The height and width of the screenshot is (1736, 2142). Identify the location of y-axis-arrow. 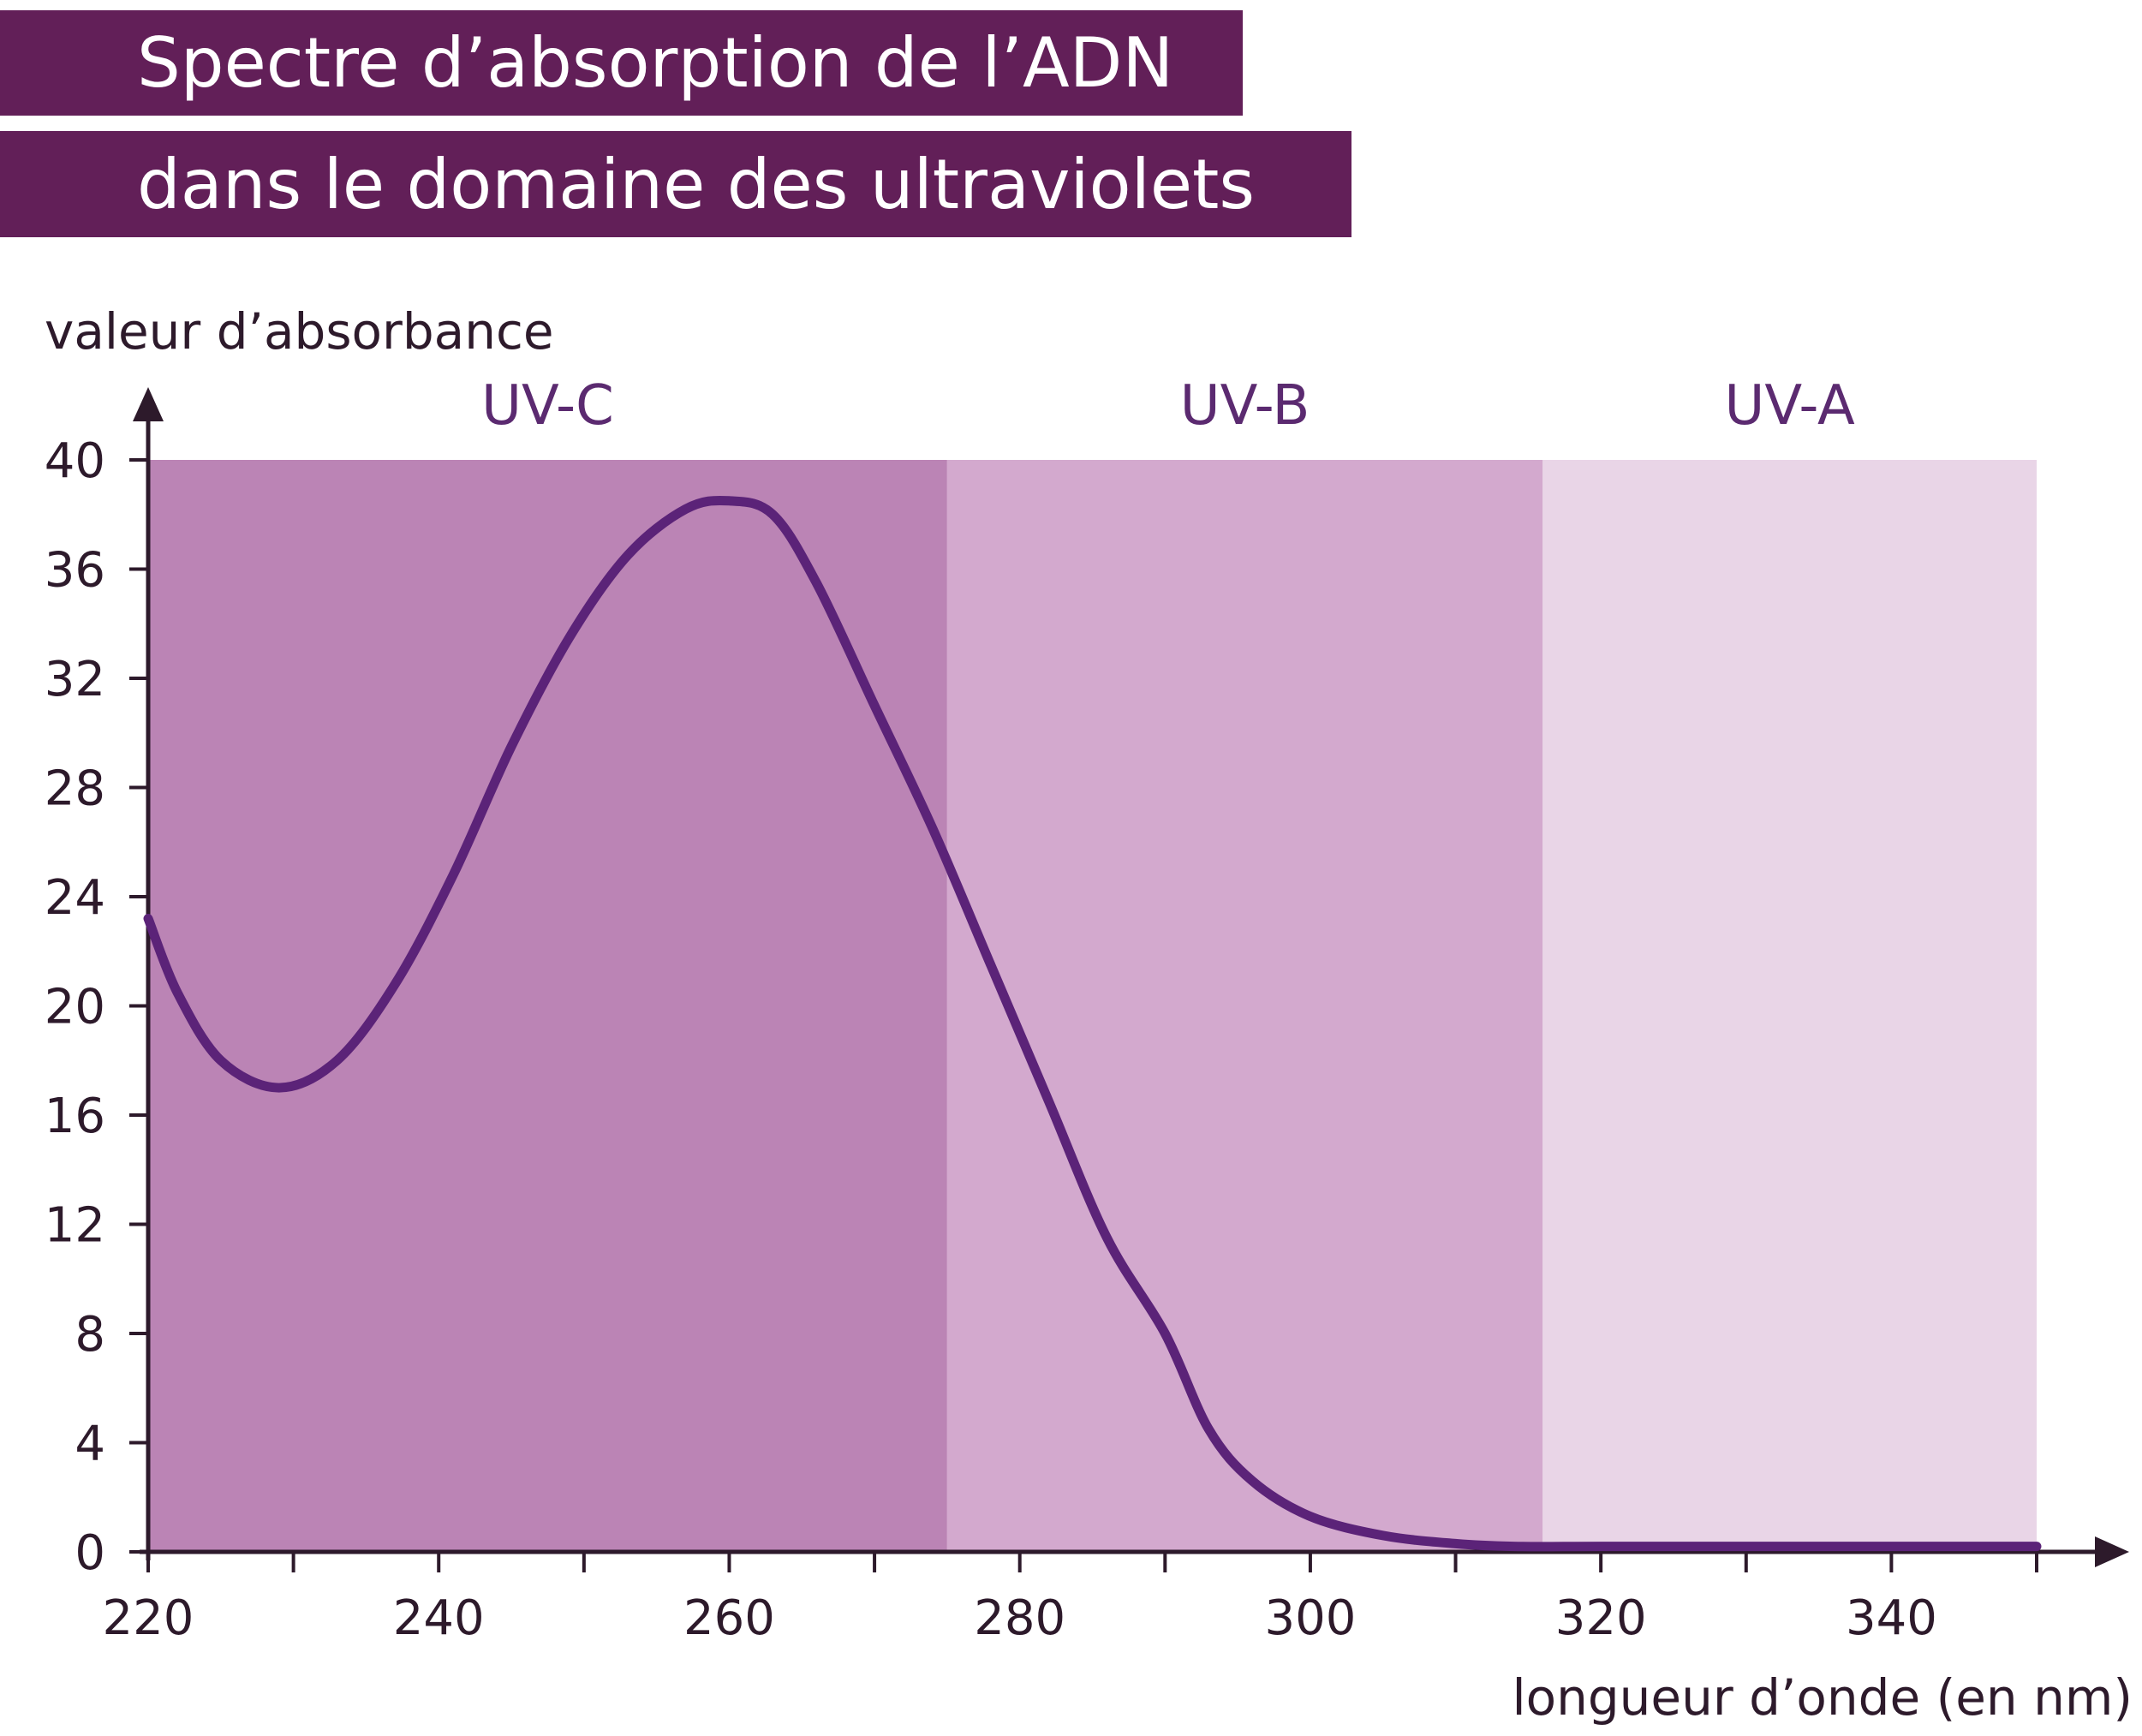
(148, 404).